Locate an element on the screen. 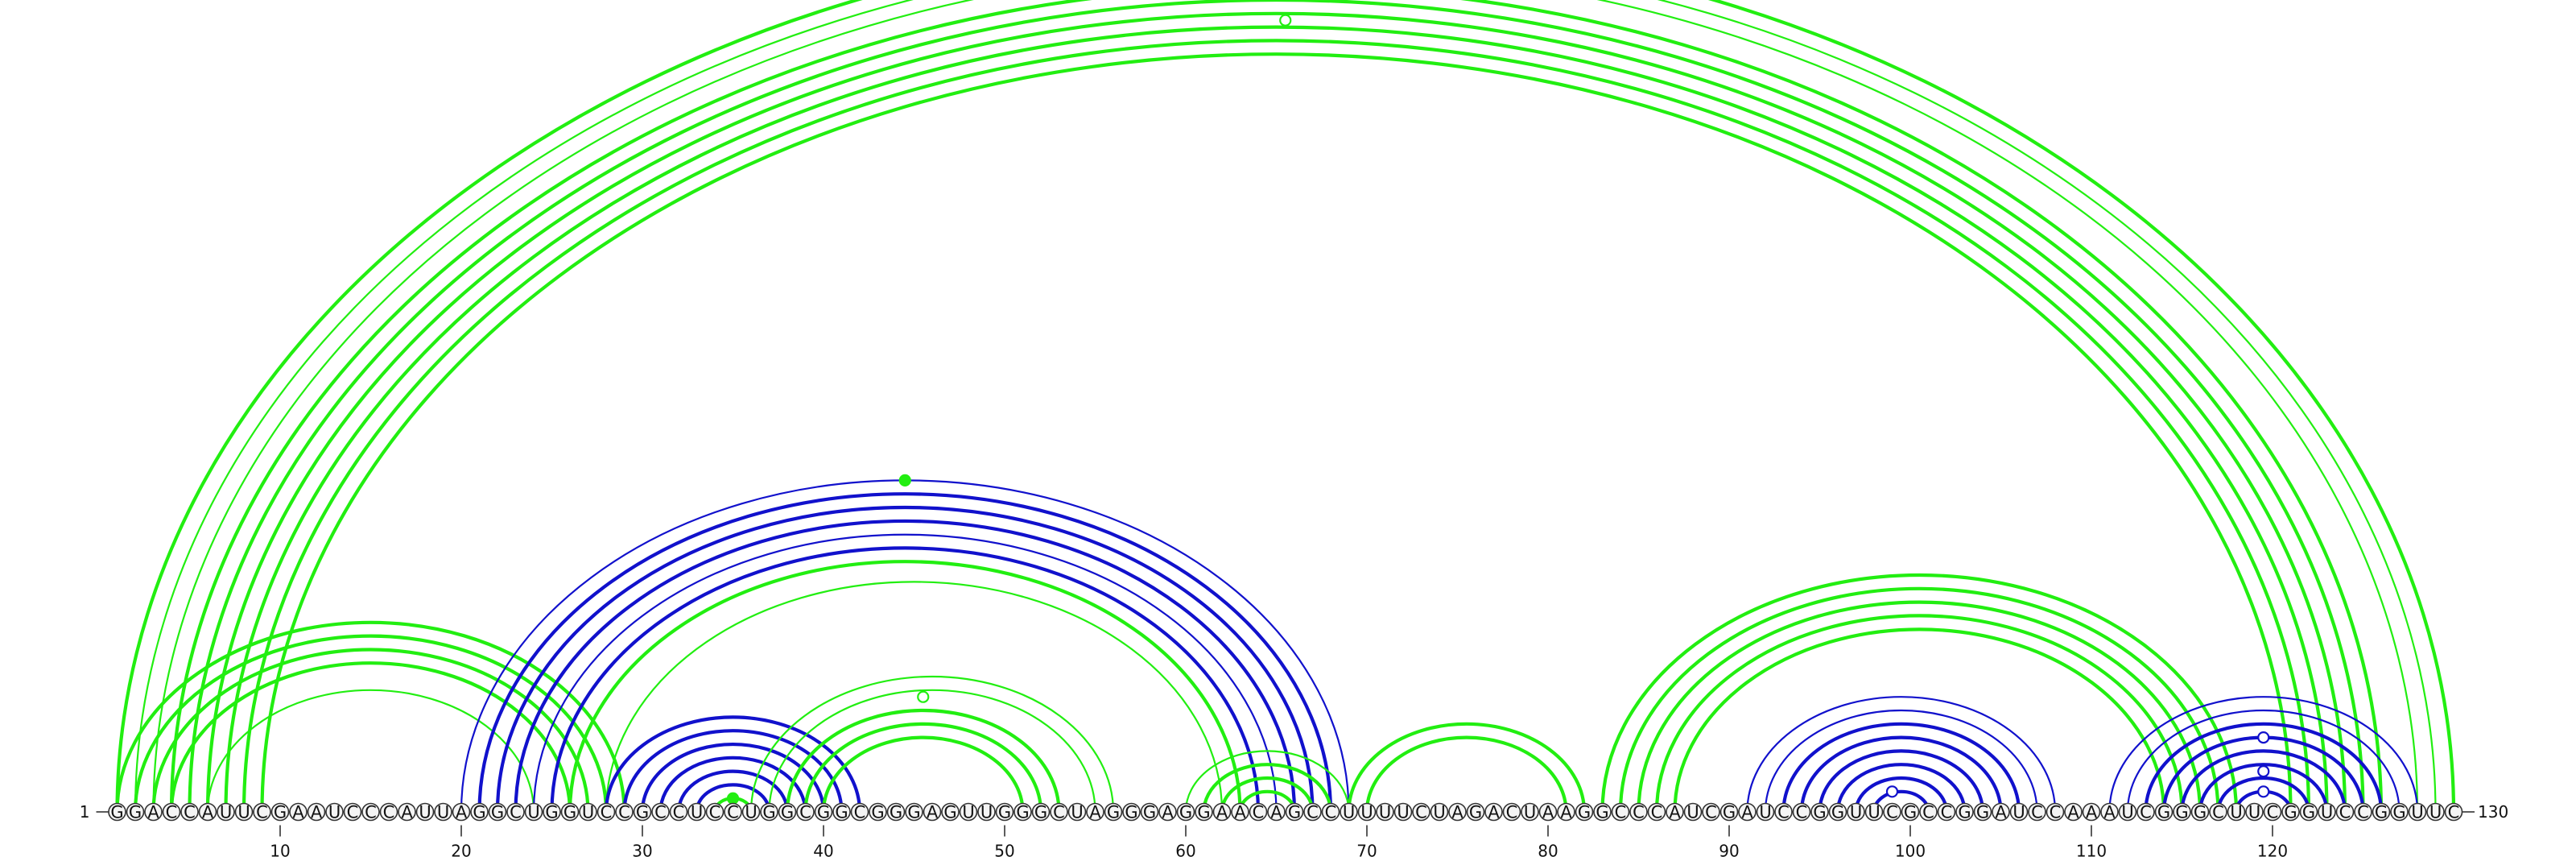 The height and width of the screenshot is (857, 2576). base-2: G is located at coordinates (135, 812).